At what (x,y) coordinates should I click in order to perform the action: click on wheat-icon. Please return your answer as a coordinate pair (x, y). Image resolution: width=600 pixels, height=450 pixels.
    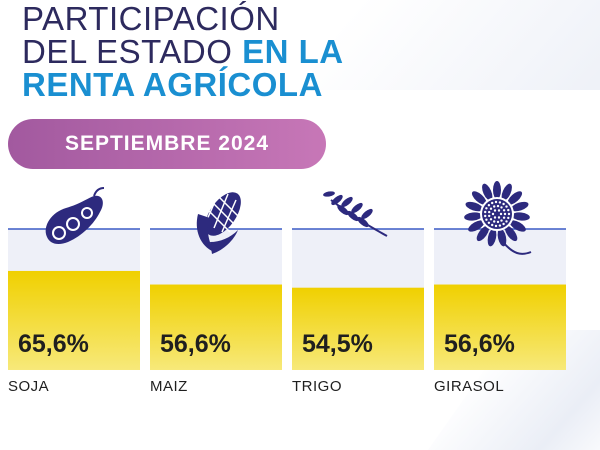
    Looking at the image, I should click on (355, 214).